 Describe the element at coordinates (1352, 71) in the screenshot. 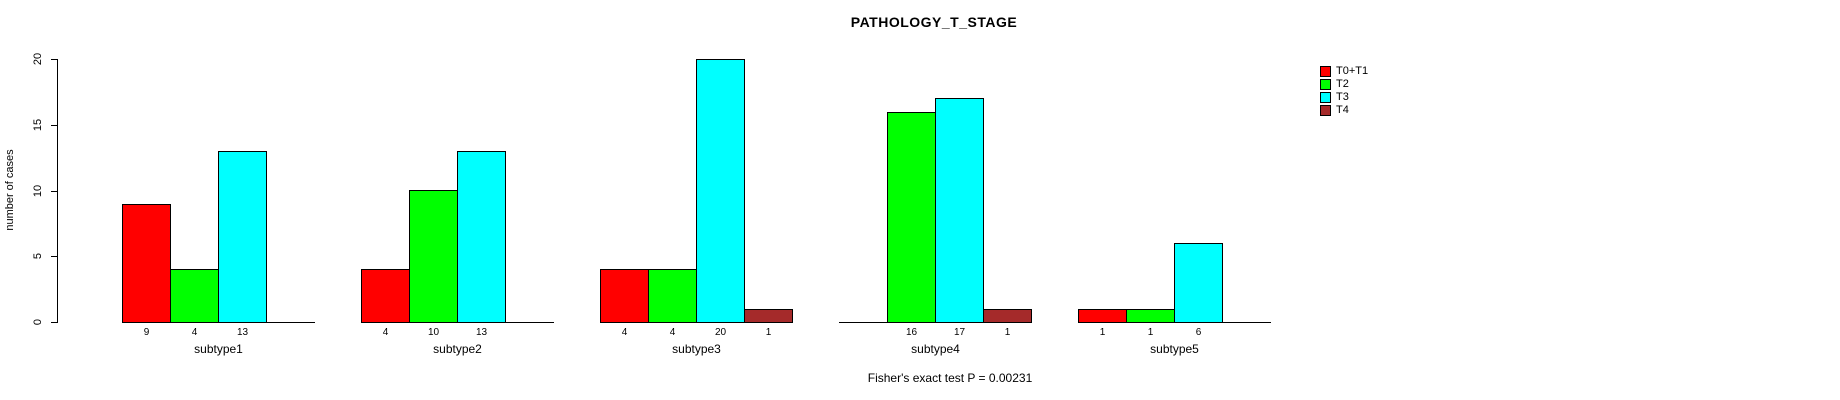

I see `legend-label-T0+T1: T0+T1` at that location.